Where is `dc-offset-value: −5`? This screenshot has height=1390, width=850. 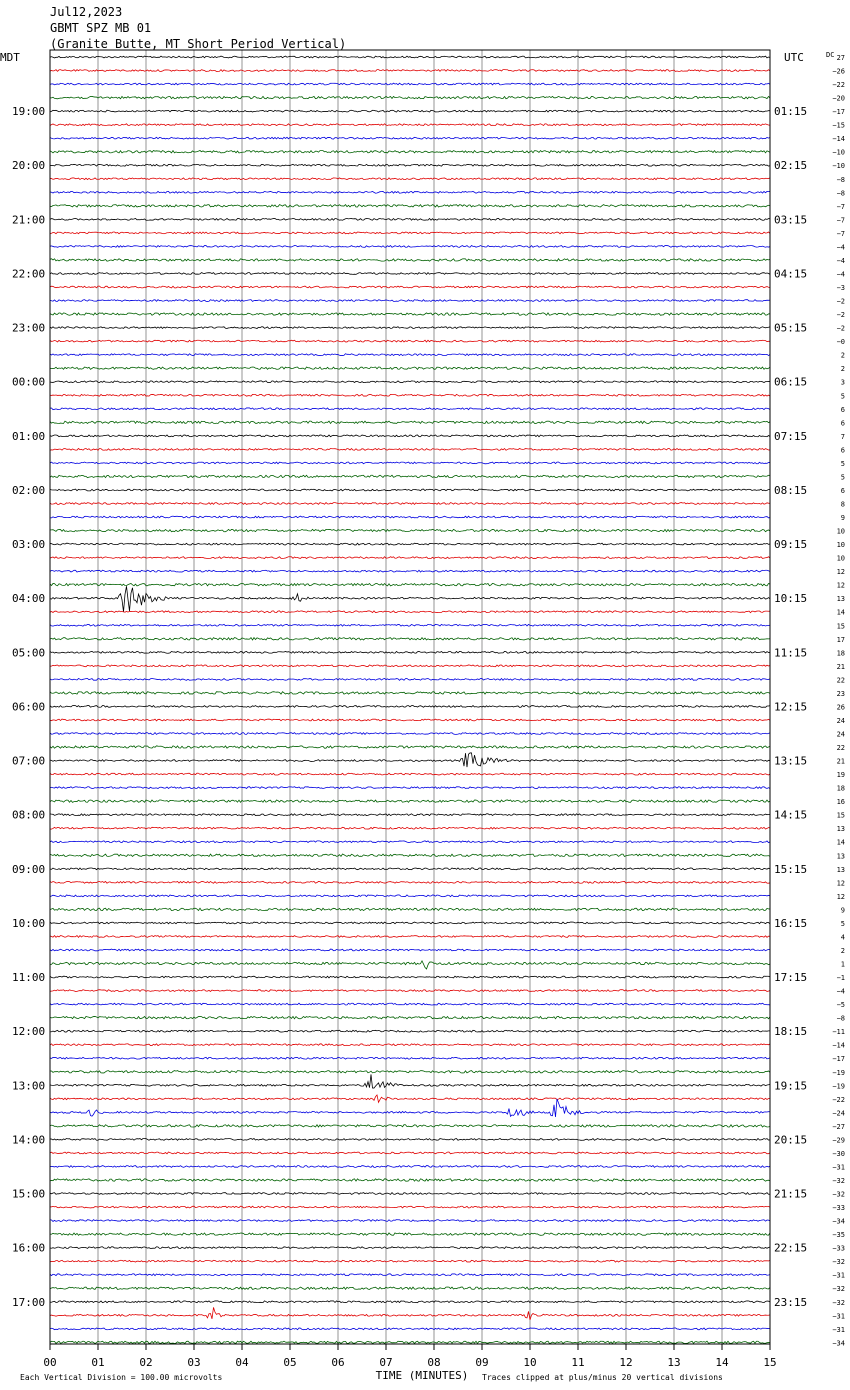 dc-offset-value: −5 is located at coordinates (841, 1005).